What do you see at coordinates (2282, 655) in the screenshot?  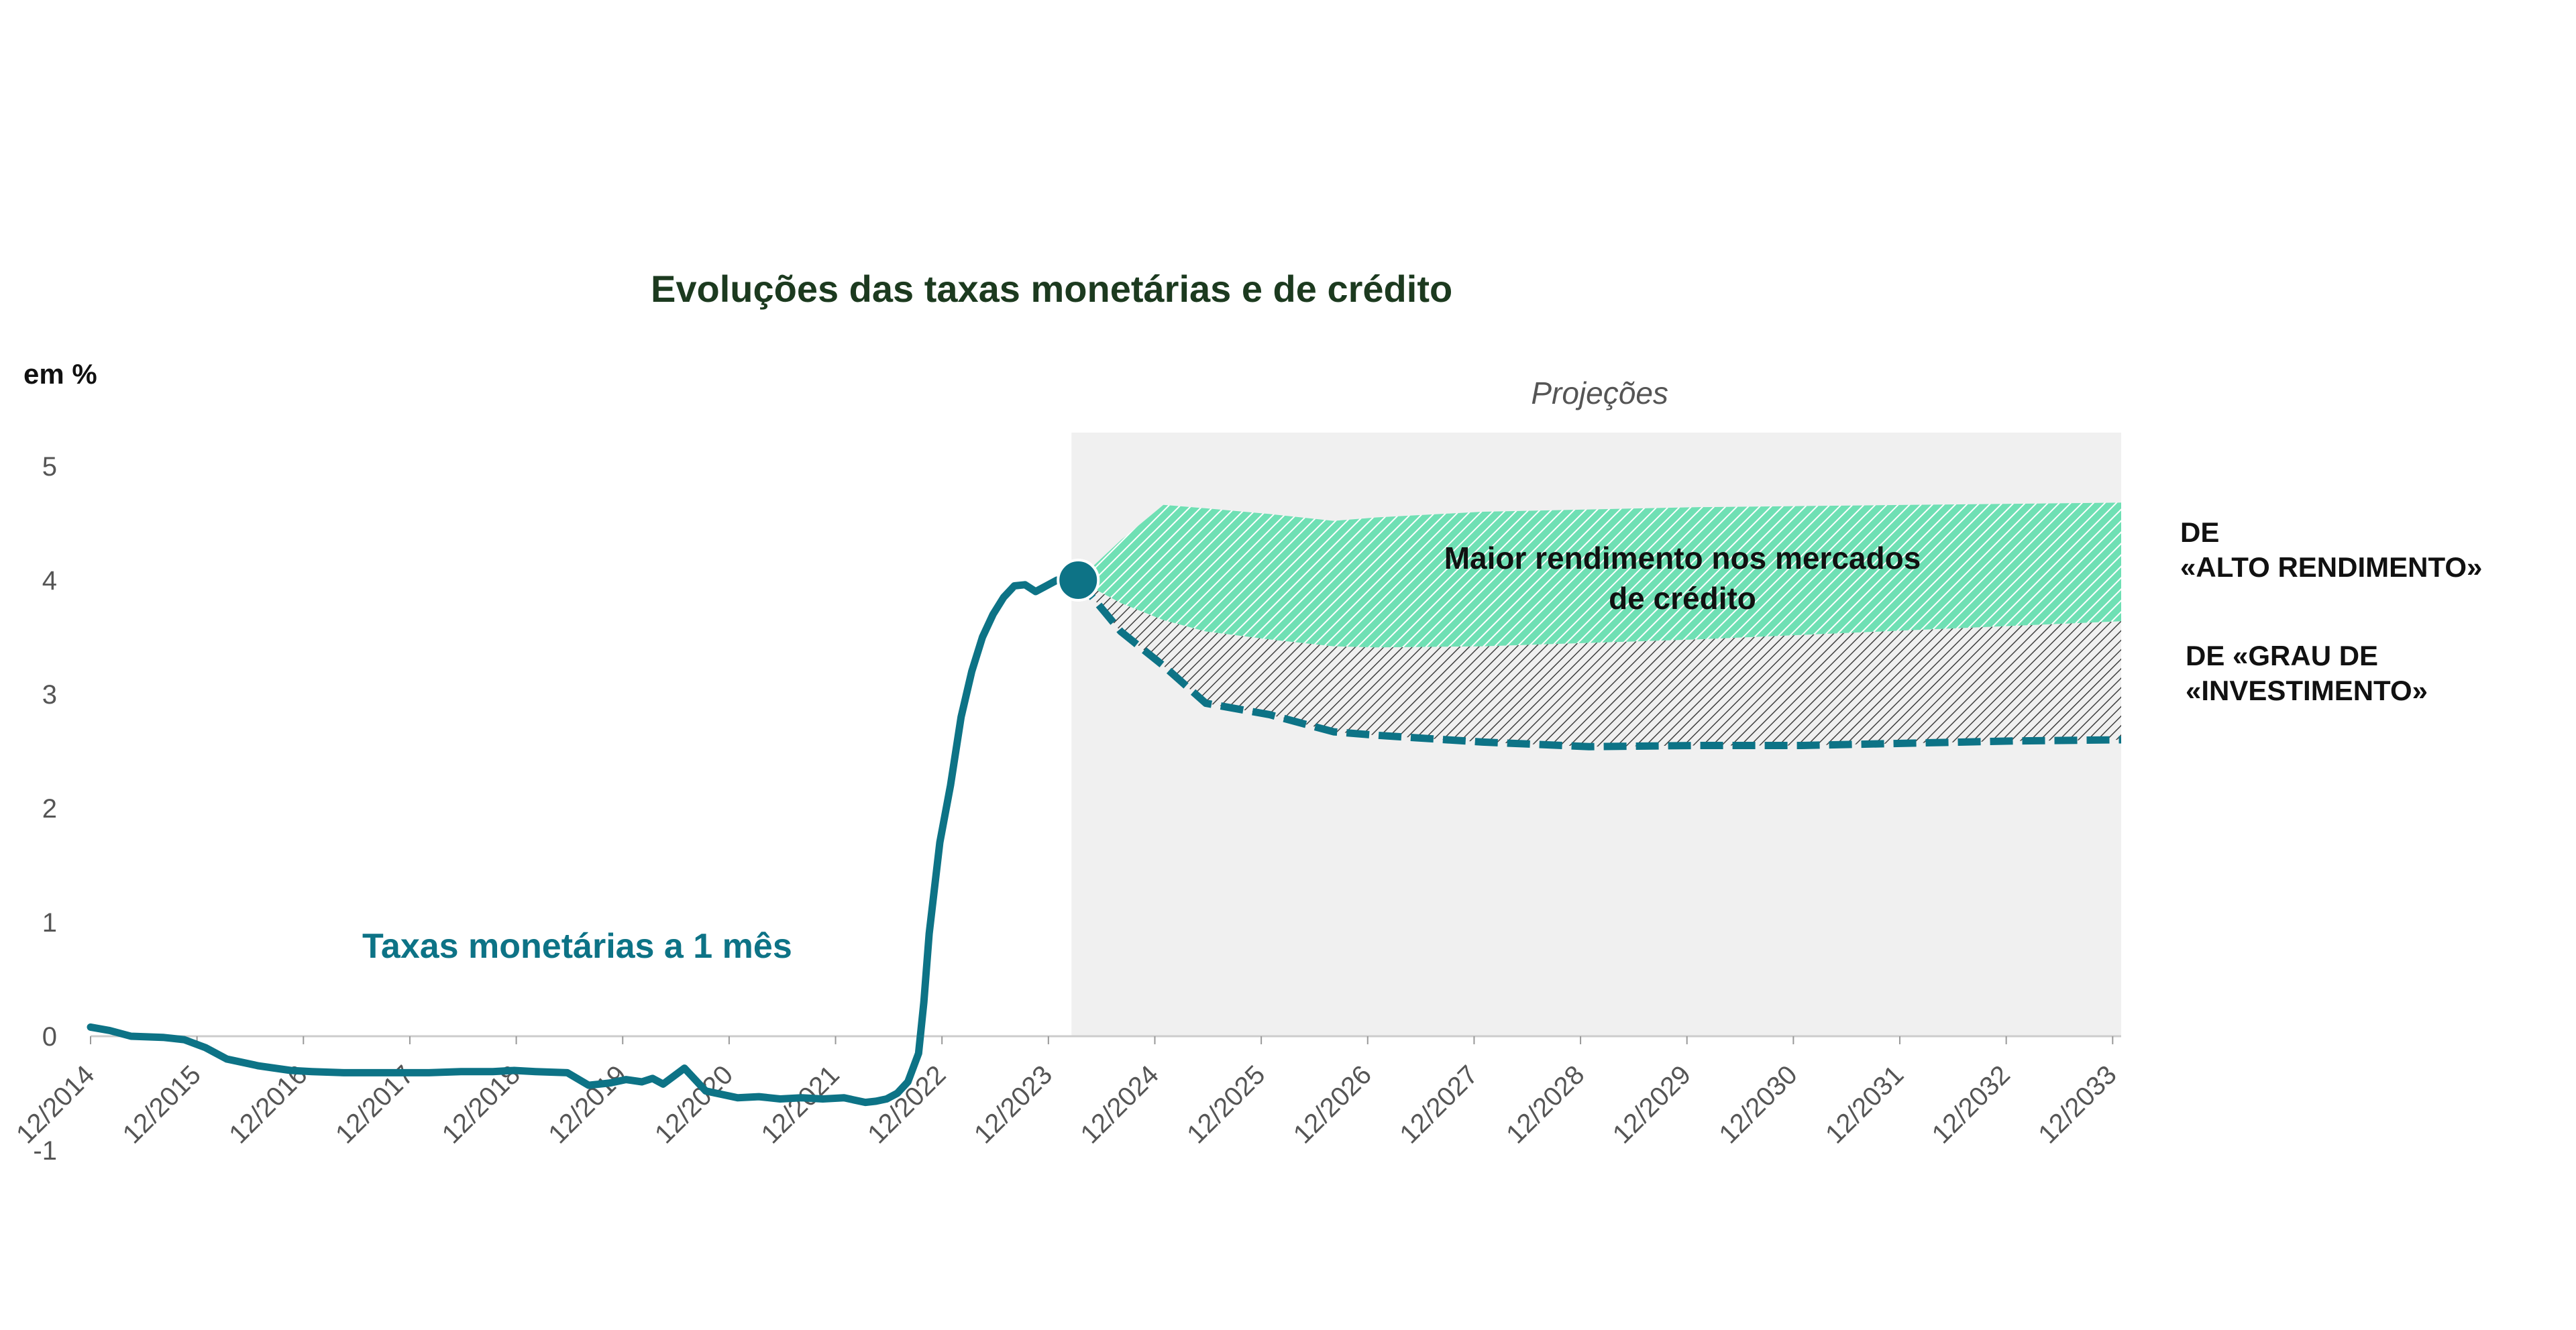 I see `legend-investment-grade-line-1: DE «GRAU DE` at bounding box center [2282, 655].